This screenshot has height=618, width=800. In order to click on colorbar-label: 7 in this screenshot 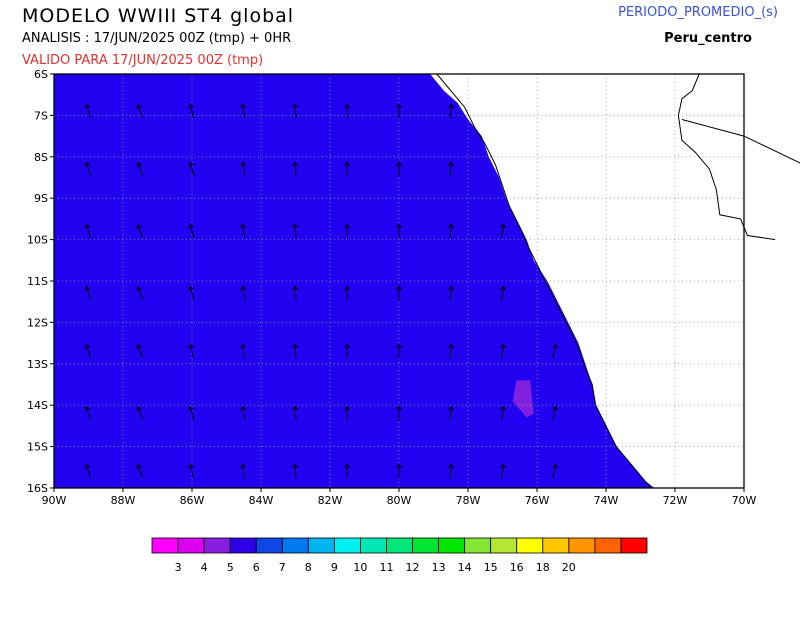, I will do `click(282, 567)`.